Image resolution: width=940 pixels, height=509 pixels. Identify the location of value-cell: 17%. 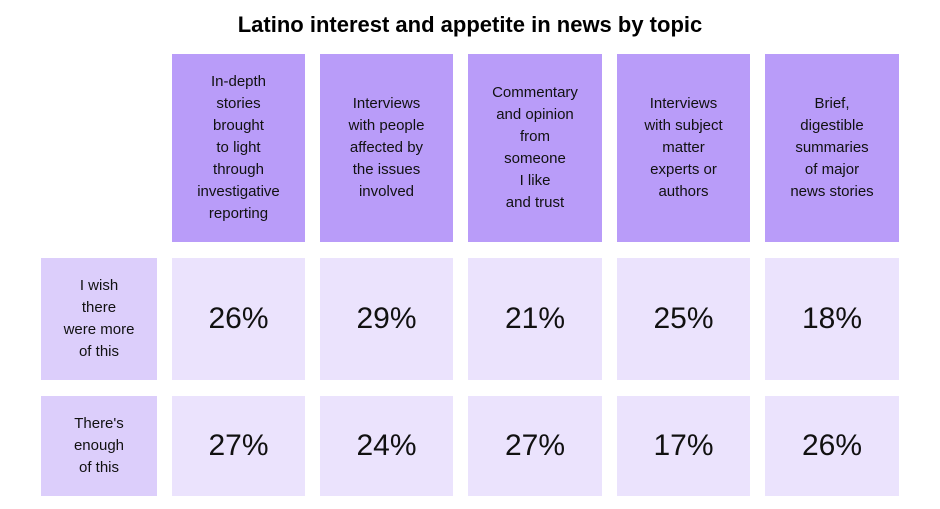
(683, 446).